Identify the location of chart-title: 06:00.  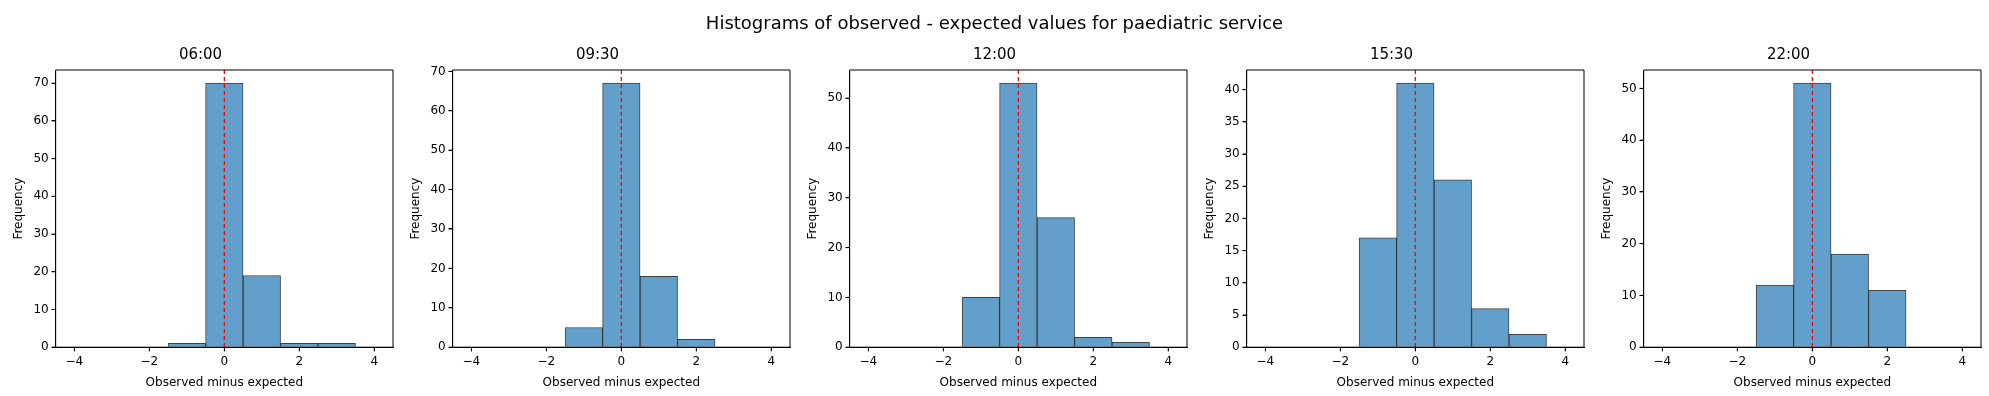
(200, 53).